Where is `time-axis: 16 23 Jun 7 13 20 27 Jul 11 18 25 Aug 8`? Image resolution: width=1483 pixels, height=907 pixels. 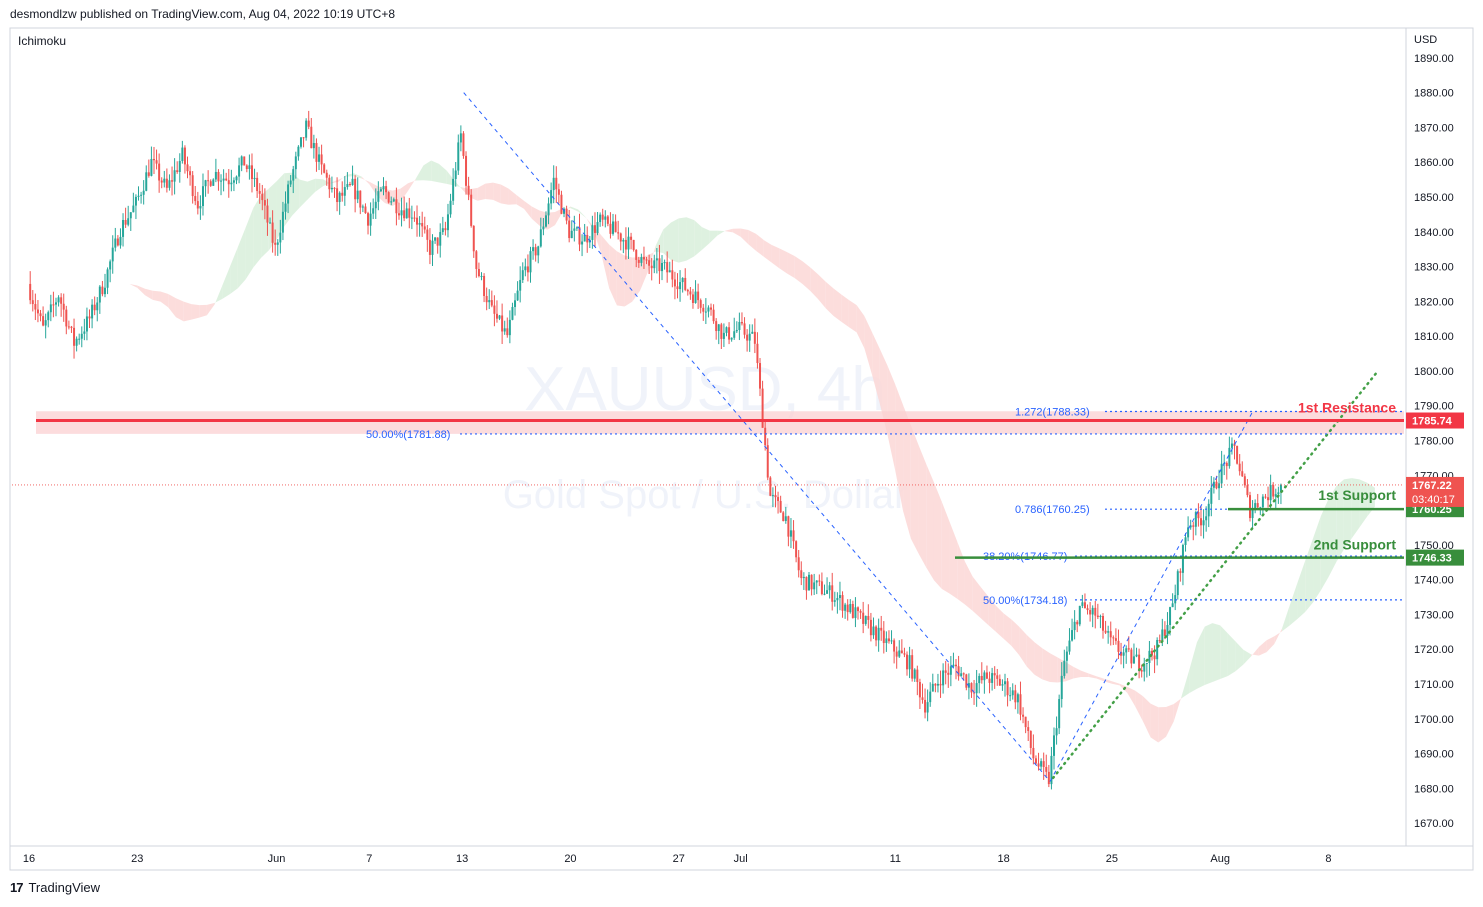
time-axis: 16 23 Jun 7 13 20 27 Jul 11 18 25 Aug 8 is located at coordinates (677, 859).